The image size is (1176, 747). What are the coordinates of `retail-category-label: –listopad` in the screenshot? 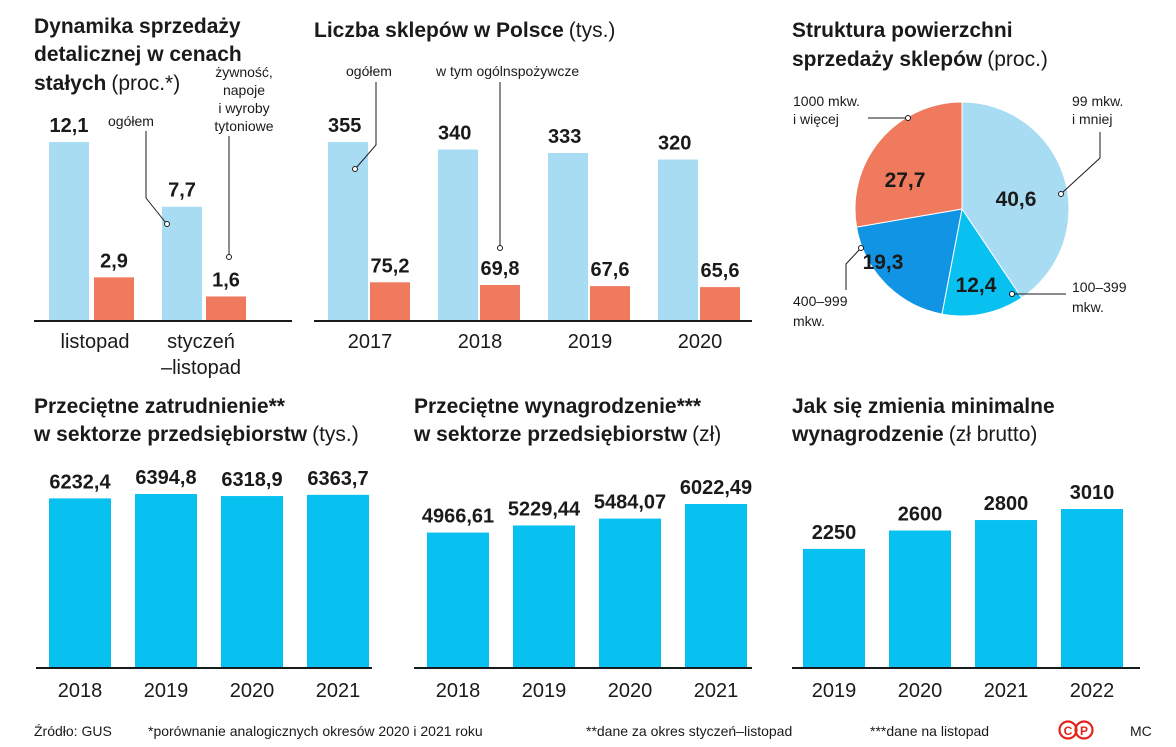 It's located at (201, 368).